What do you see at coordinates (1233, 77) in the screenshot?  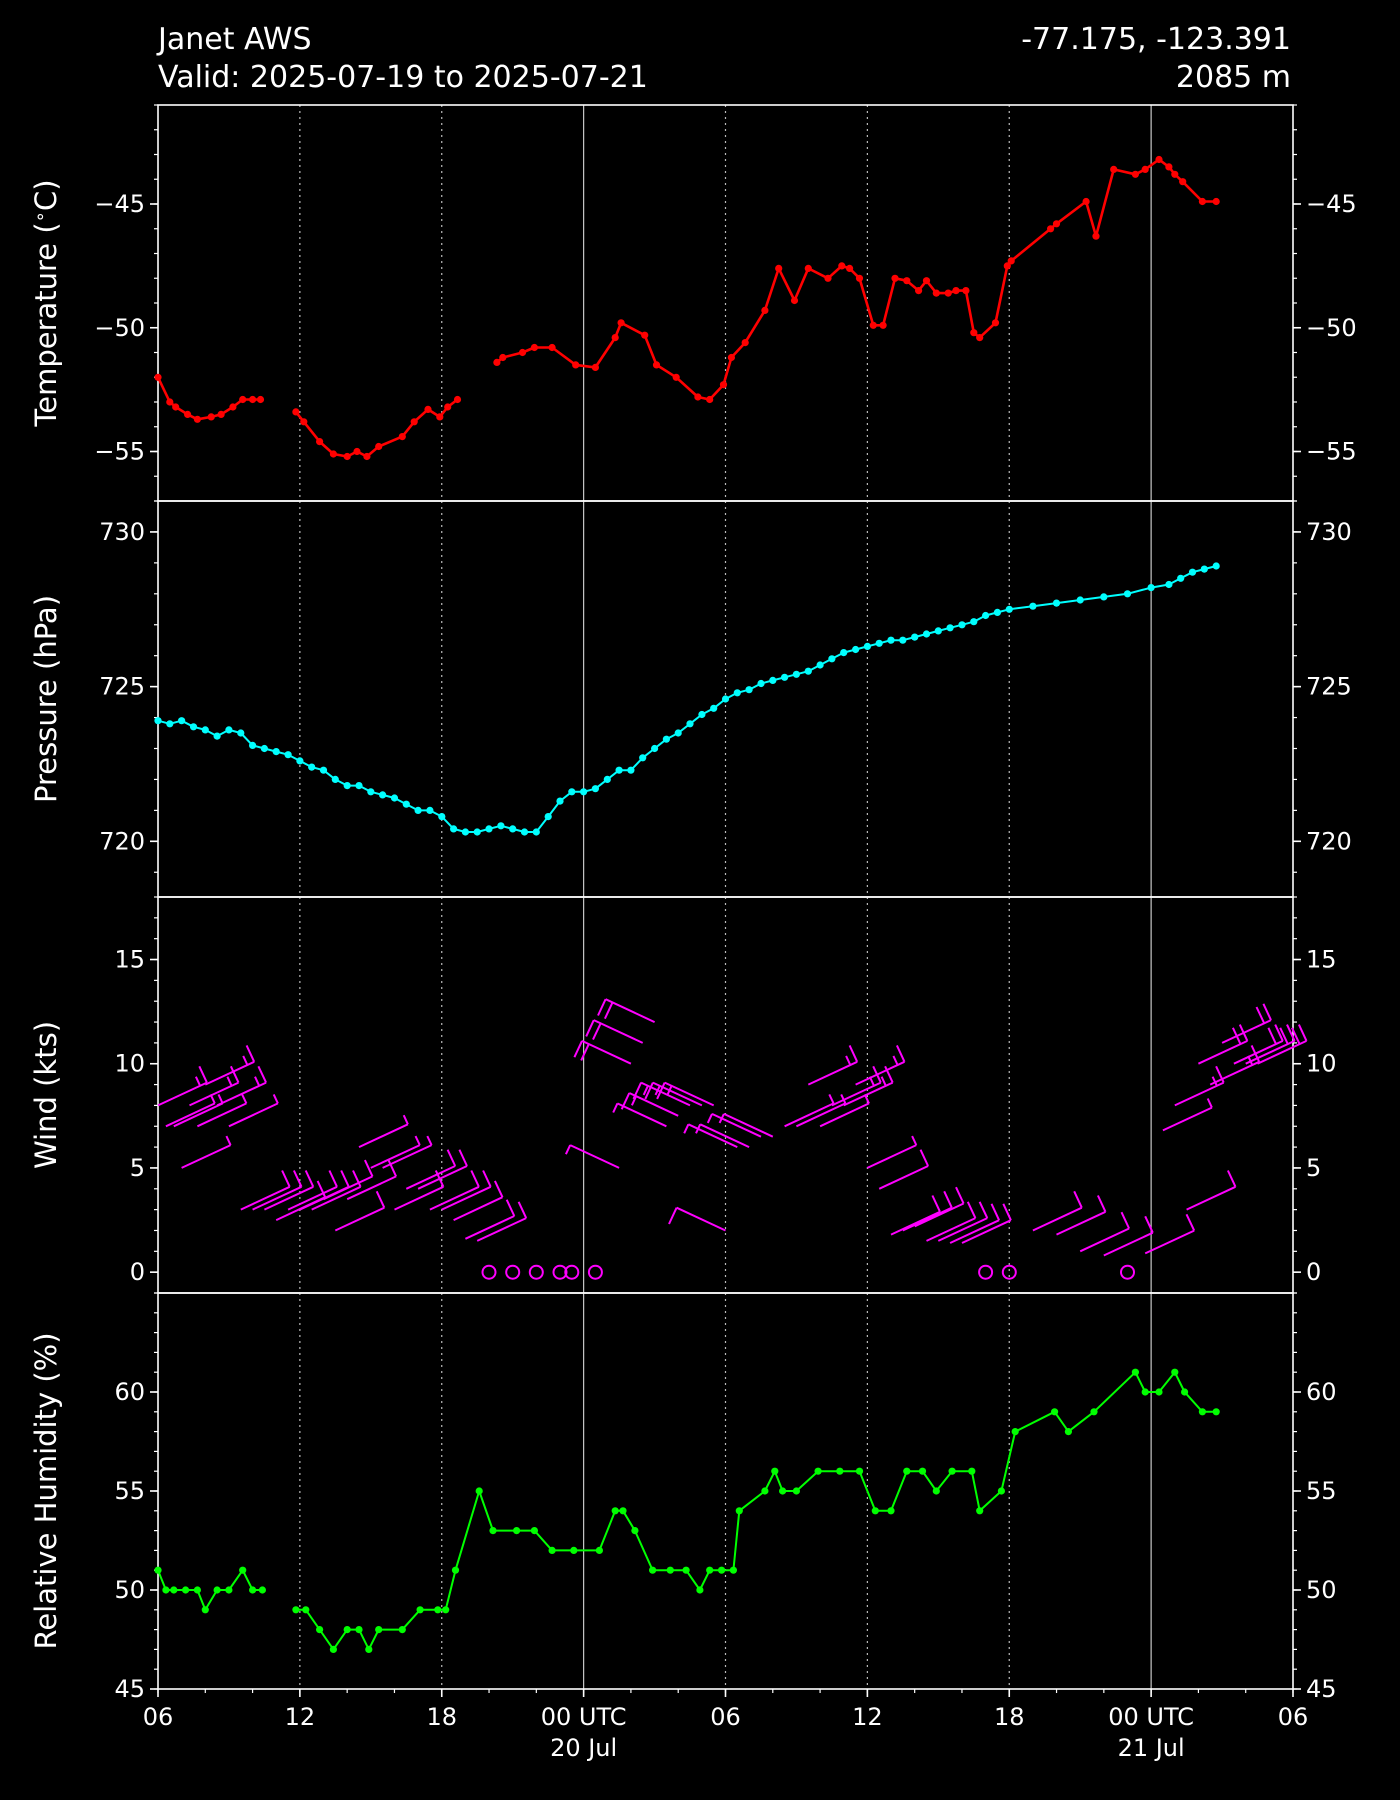 I see `station-elevation: 2085 m` at bounding box center [1233, 77].